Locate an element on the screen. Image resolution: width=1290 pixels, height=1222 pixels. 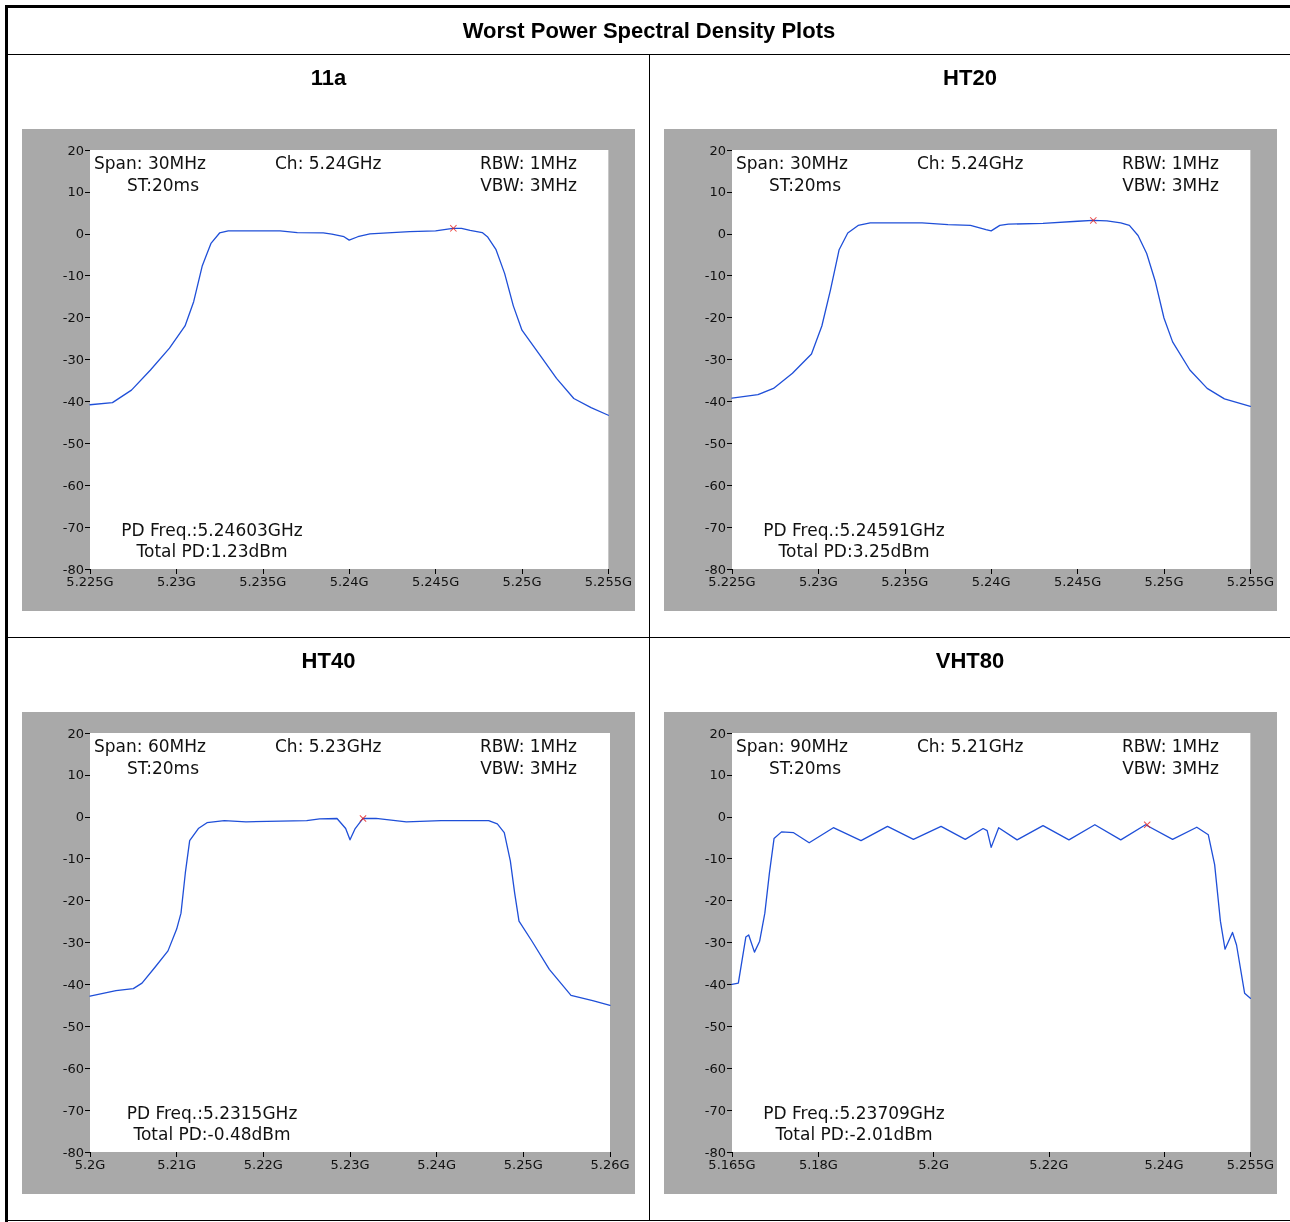
annotation: PD Freq.:5.24591GHz is located at coordinates (854, 530).